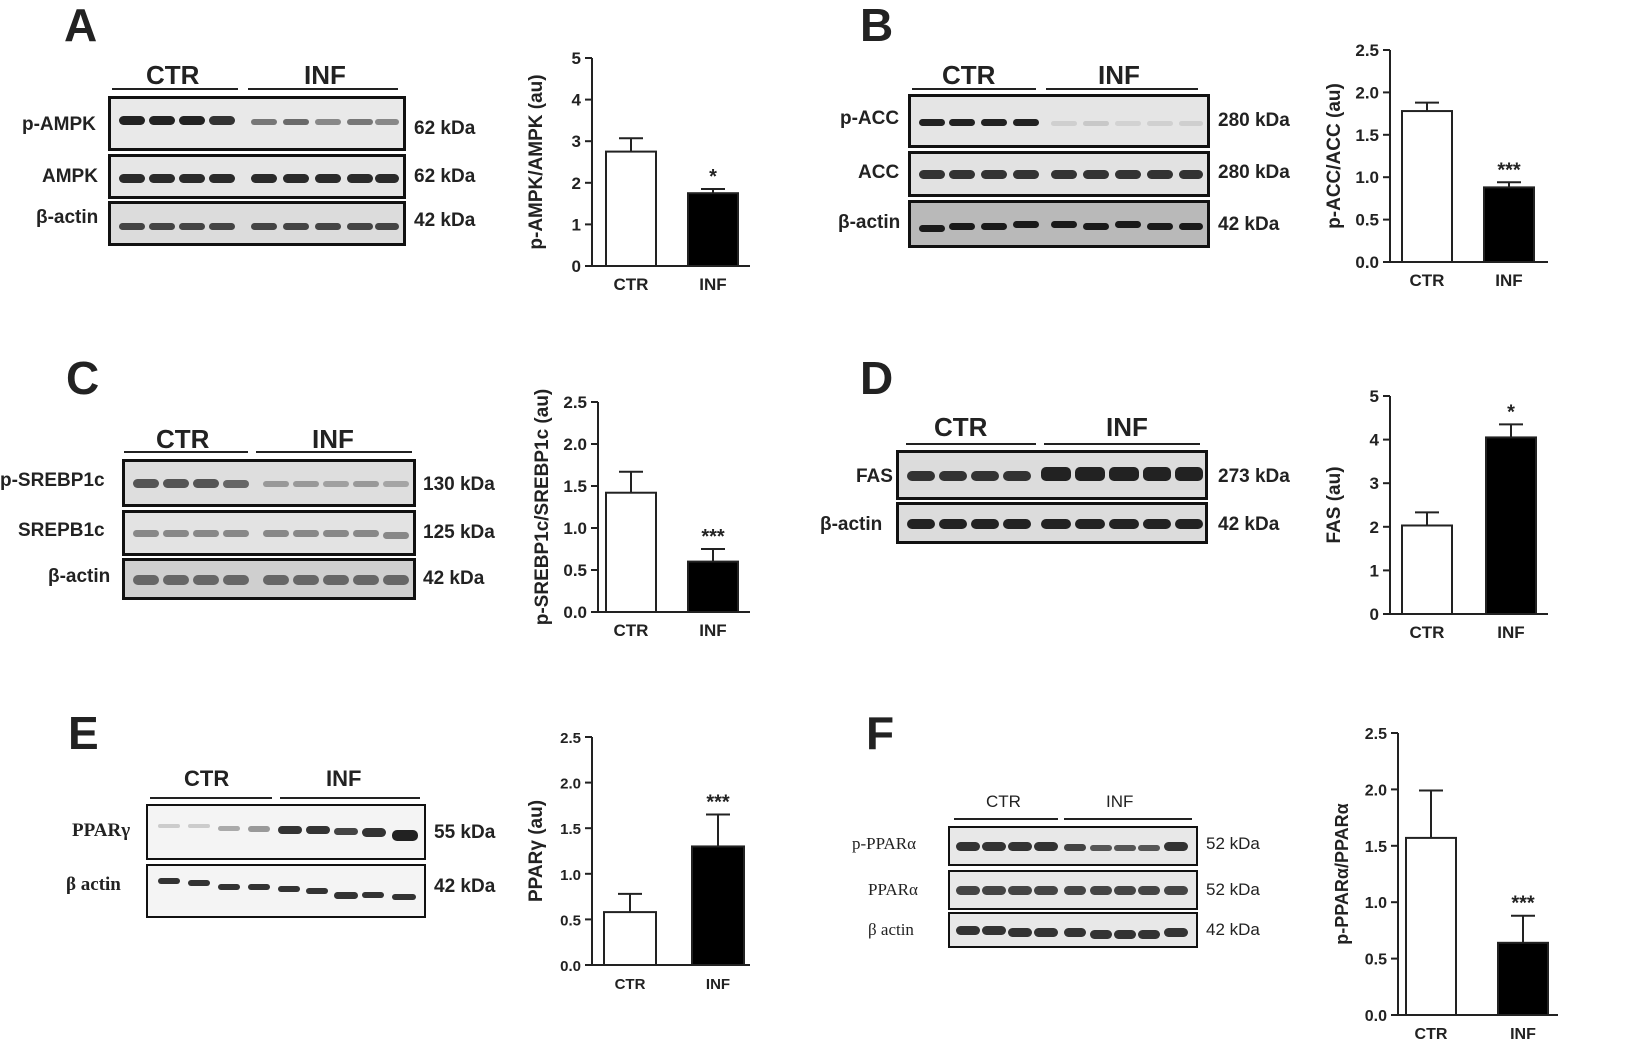 This screenshot has width=1645, height=1058. I want to click on panel-d-inf-line, so click(1122, 444).